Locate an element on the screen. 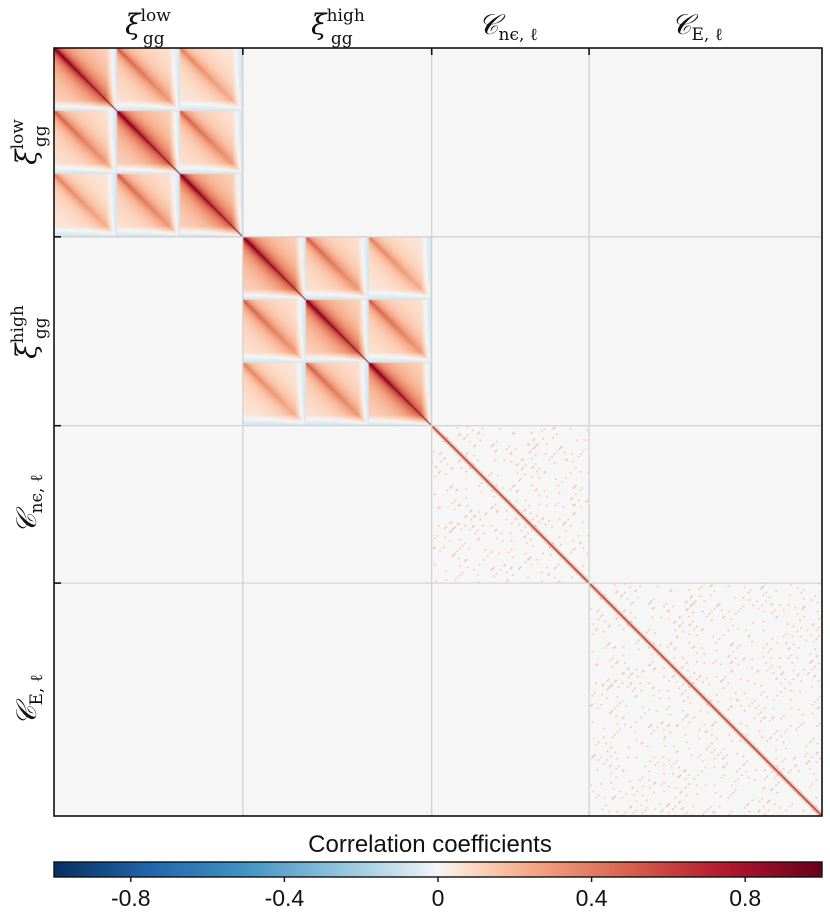 The height and width of the screenshot is (913, 830). col-label-c-ne: 𝒞nϵ, ℓ is located at coordinates (508, 26).